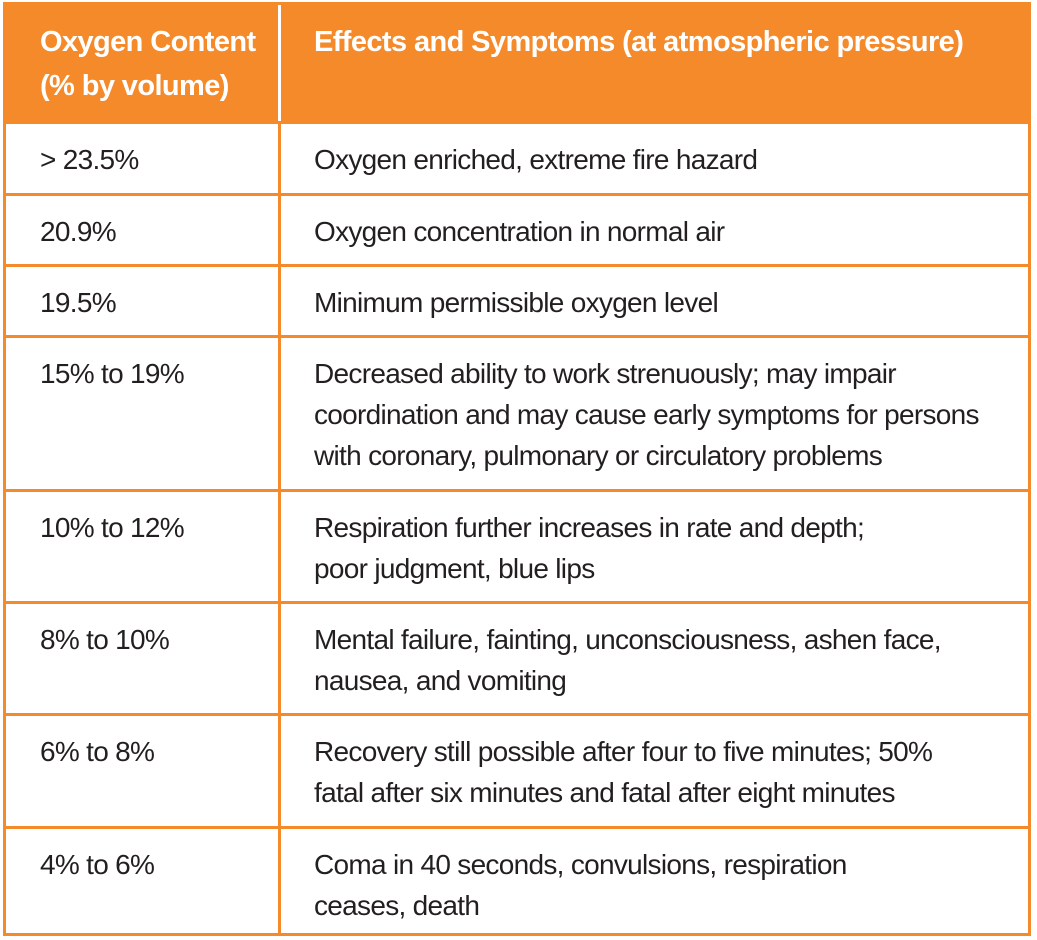  I want to click on effects-cell: Minimum permissible oxygen level, so click(654, 301).